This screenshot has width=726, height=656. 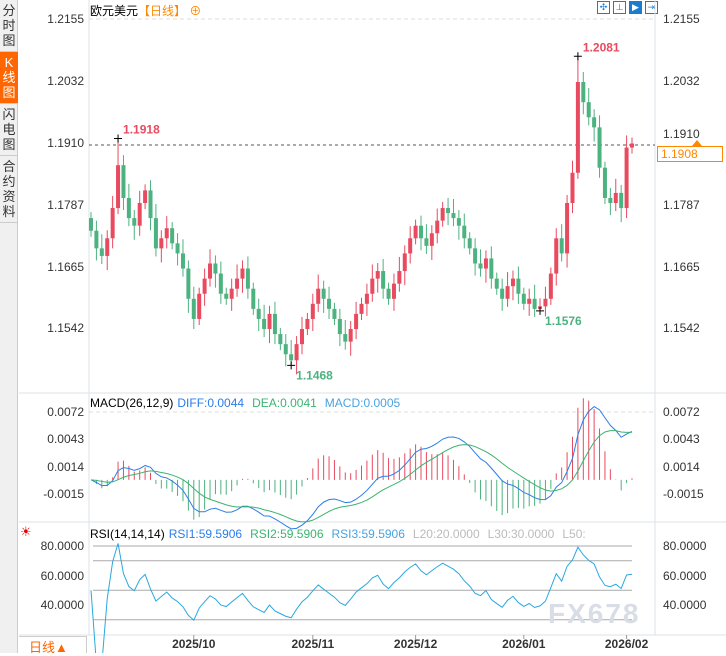 What do you see at coordinates (63, 494) in the screenshot?
I see `macd-tick: -0.0015` at bounding box center [63, 494].